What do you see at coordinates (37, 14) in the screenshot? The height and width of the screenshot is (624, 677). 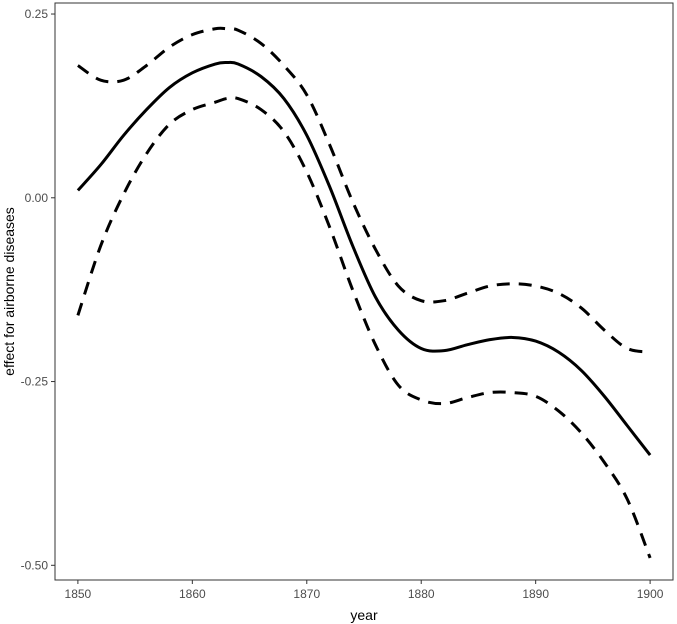 I see `y-tick-label: 0.25` at bounding box center [37, 14].